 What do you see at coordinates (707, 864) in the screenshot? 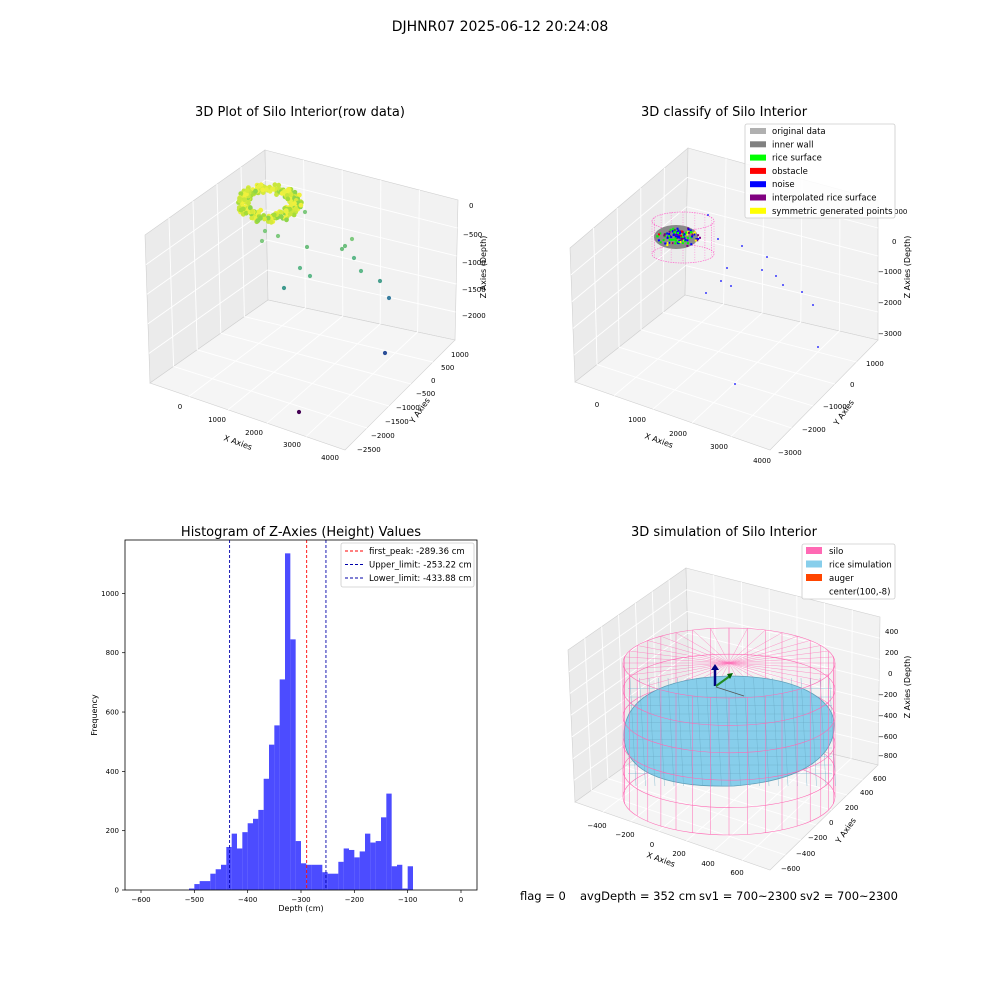
I see `sim-xtick-4: 400` at bounding box center [707, 864].